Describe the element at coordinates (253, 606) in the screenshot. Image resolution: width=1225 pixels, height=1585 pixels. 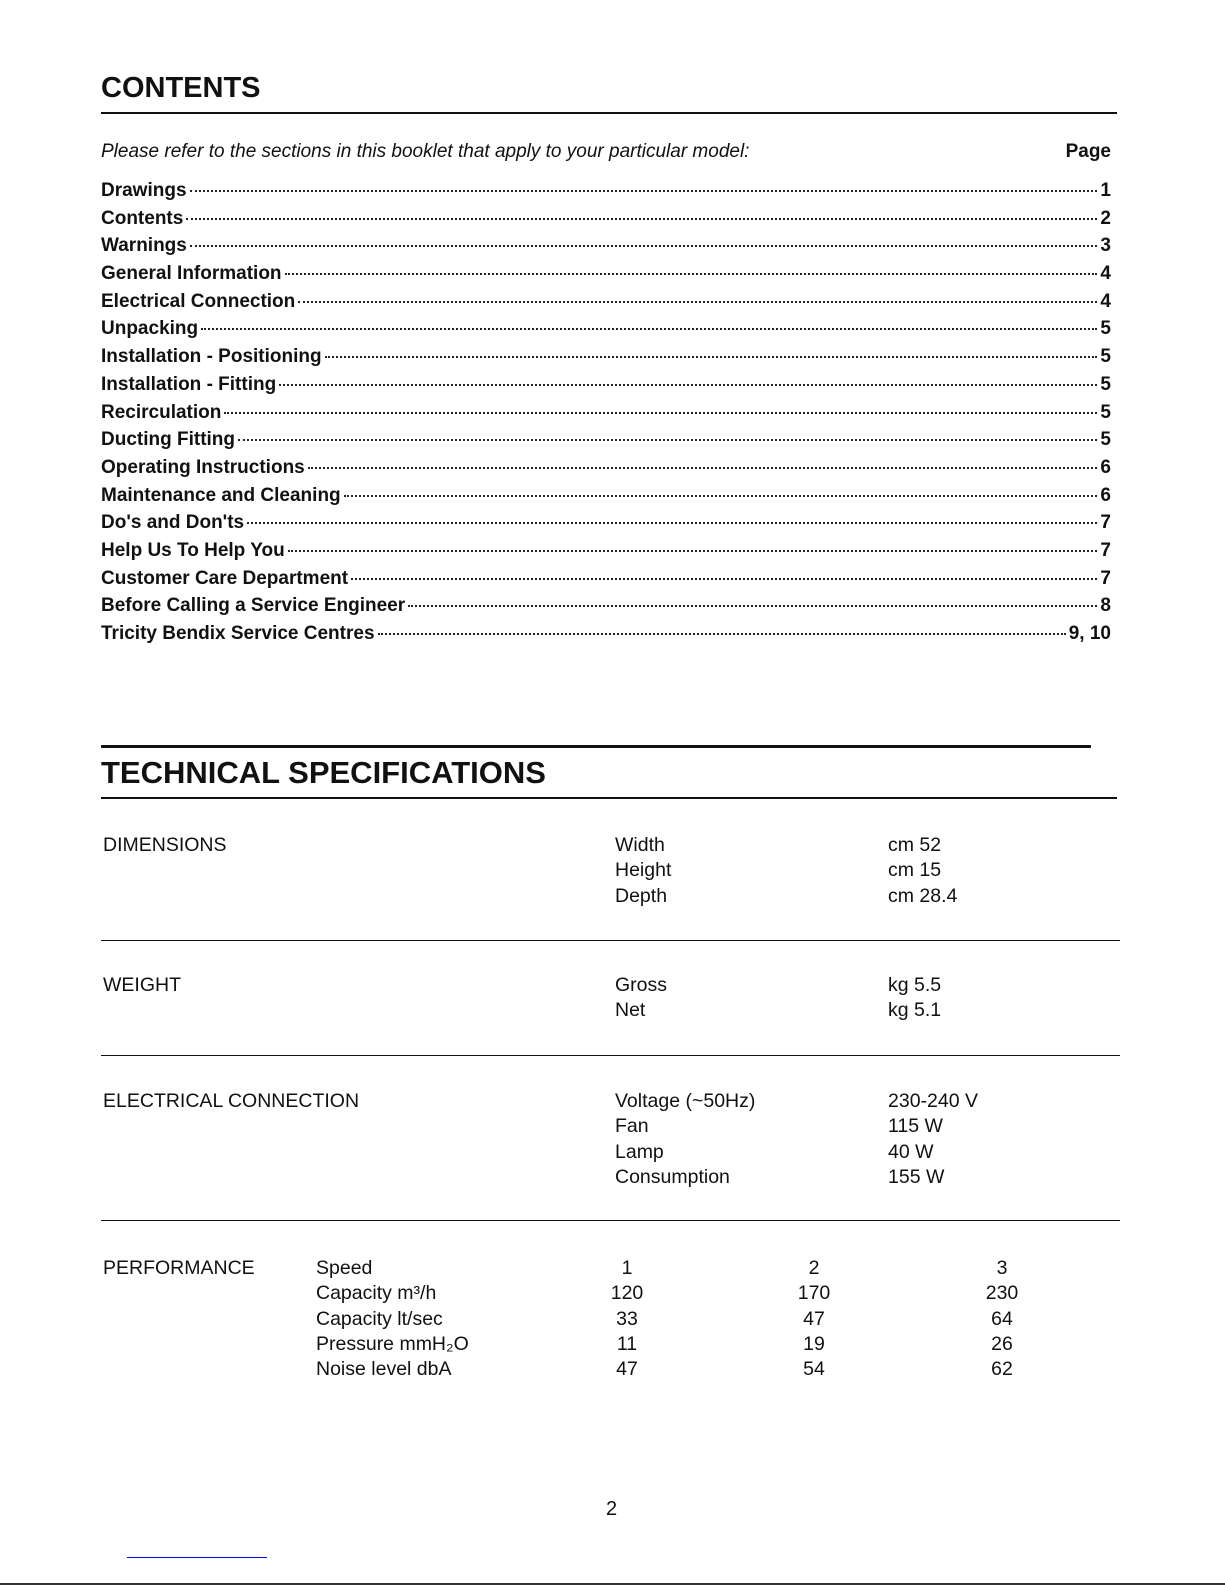
I see `toc-label: Before Calling a Service Engineer` at that location.